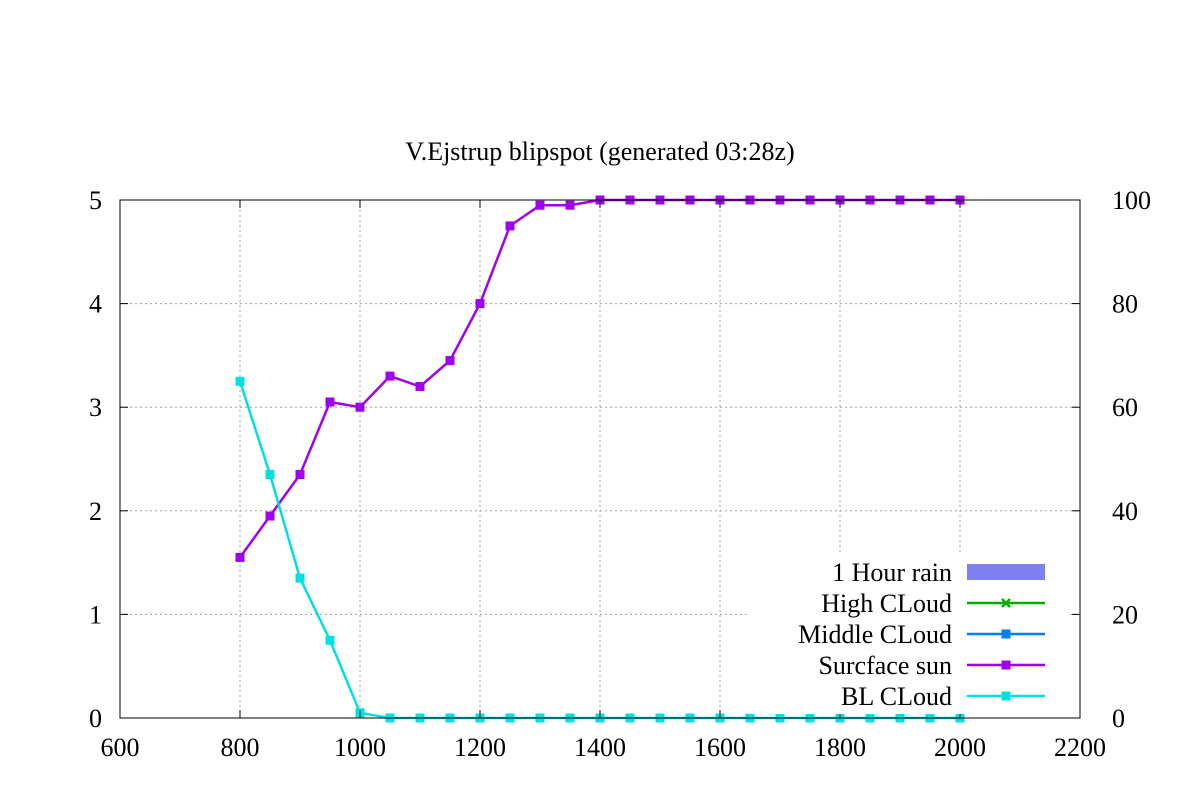 Image resolution: width=1200 pixels, height=800 pixels. Describe the element at coordinates (1006, 696) in the screenshot. I see `legend-marker-bl-cloud` at that location.